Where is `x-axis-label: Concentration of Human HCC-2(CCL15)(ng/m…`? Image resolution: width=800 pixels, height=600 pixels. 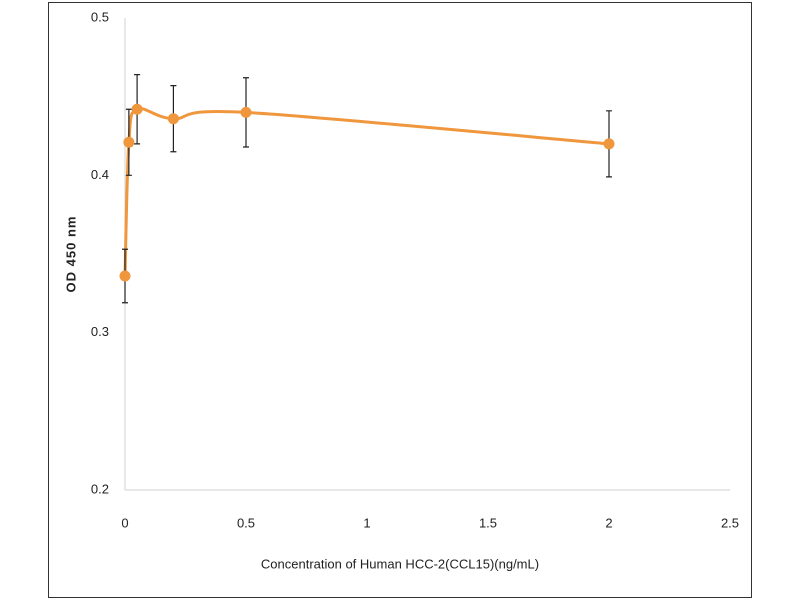
x-axis-label: Concentration of Human HCC-2(CCL15)(ng/m… is located at coordinates (400, 563).